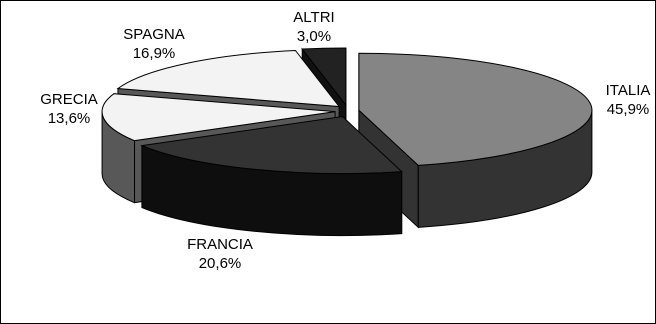  I want to click on label-spagna-name: SPAGNA, so click(153, 34).